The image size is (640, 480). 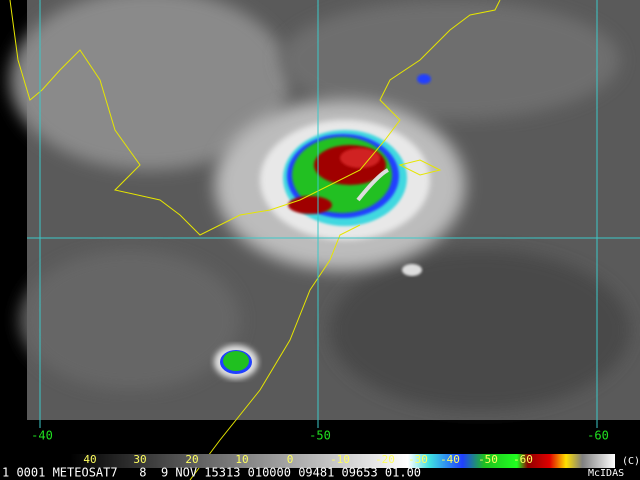 I want to click on grid-label: -50, so click(x=320, y=436).